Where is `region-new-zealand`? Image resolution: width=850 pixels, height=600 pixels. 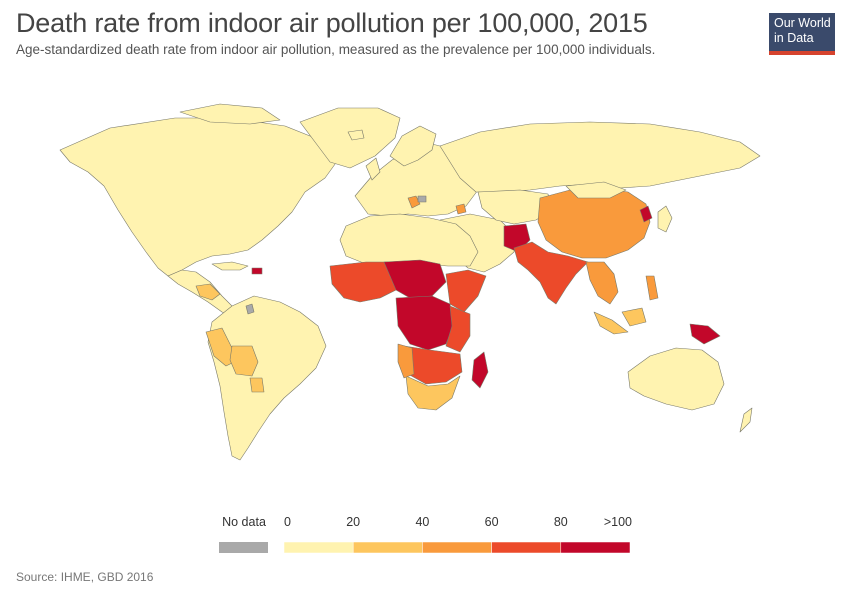 region-new-zealand is located at coordinates (746, 420).